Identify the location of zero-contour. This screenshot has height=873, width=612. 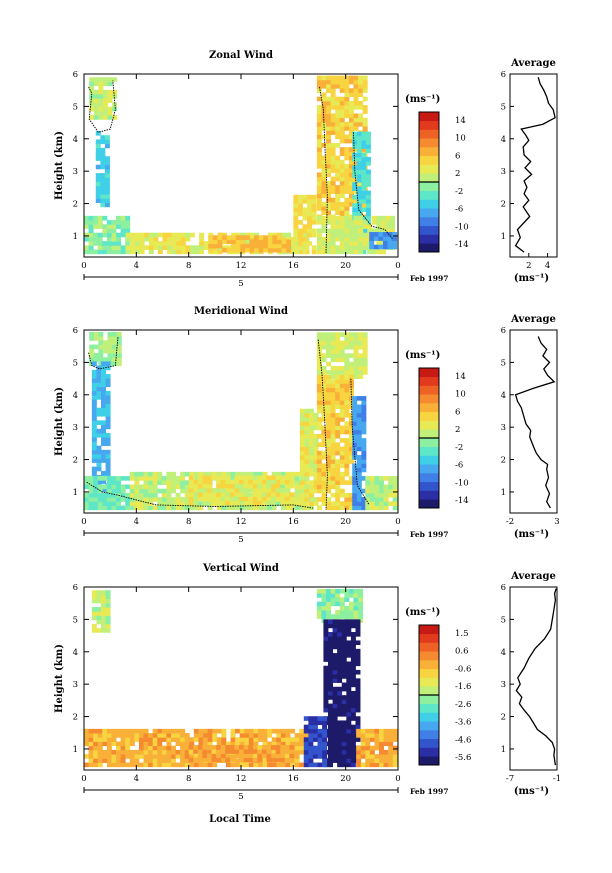
(322, 424).